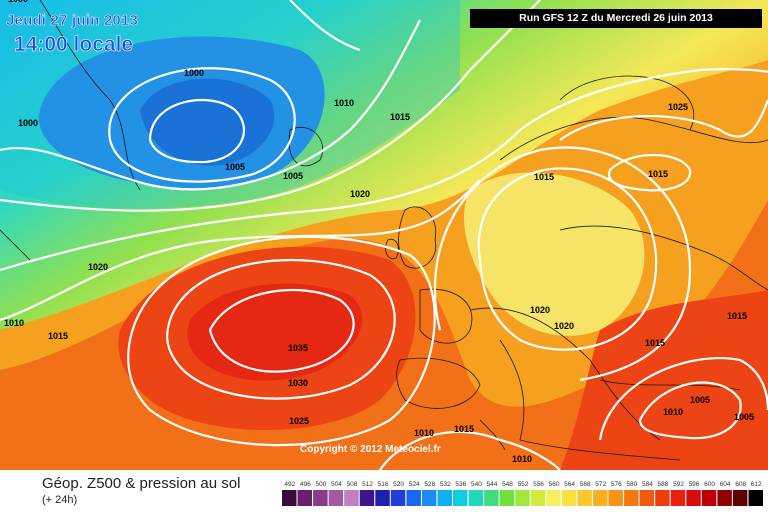 This screenshot has height=512, width=768. I want to click on band-yellow-center, so click(554, 254).